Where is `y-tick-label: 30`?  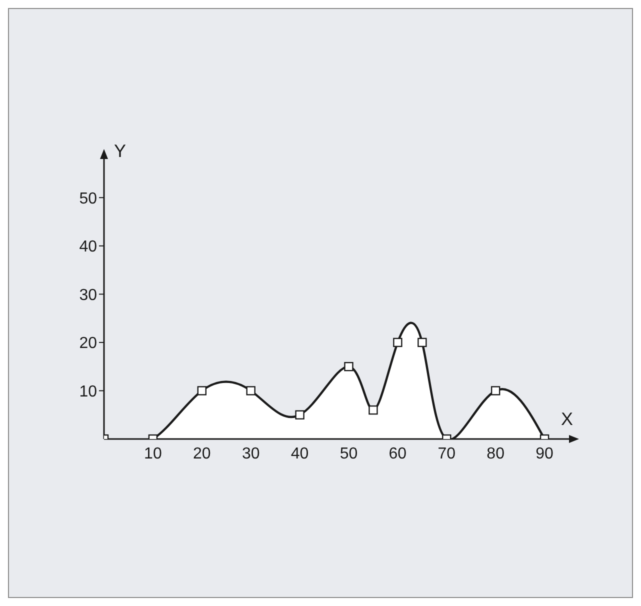 y-tick-label: 30 is located at coordinates (88, 295).